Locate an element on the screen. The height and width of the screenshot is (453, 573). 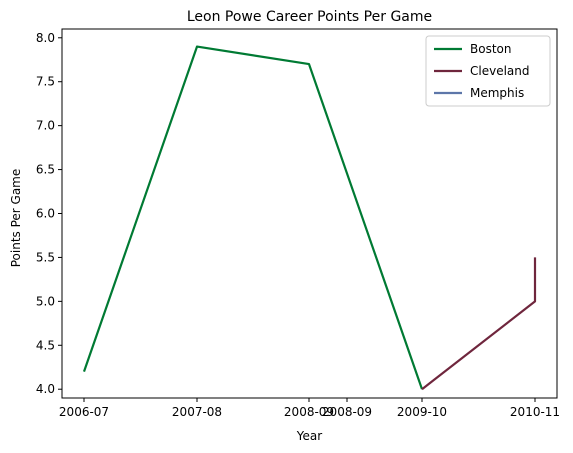
x-tick-label: 2009-10 is located at coordinates (422, 412).